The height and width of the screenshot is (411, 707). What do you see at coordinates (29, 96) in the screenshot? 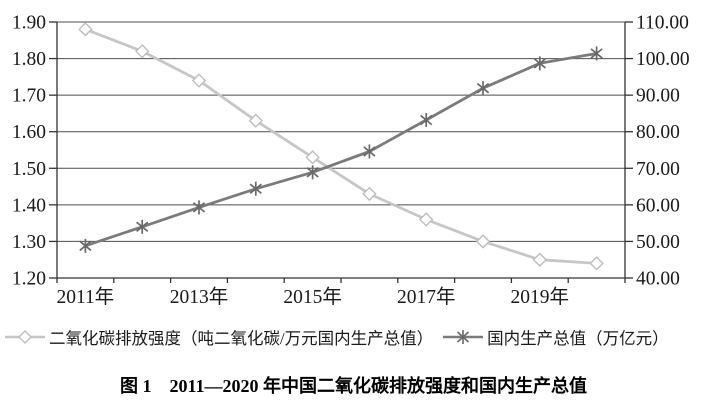
I see `y-axis-left-tick-label: 1.70` at bounding box center [29, 96].